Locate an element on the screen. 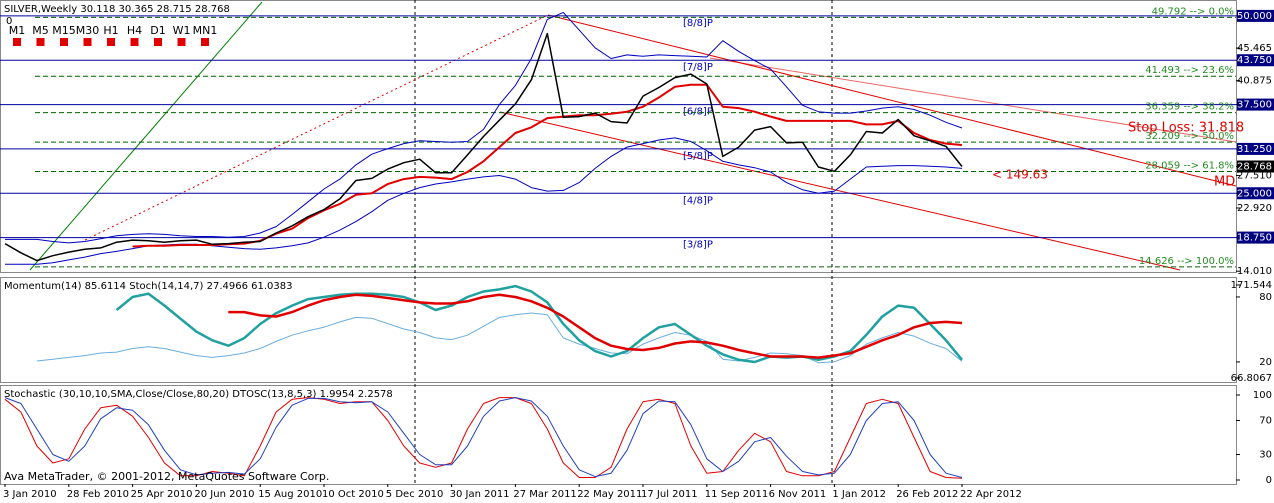 This screenshot has width=1274, height=503. annotation: < 149.63 is located at coordinates (1020, 175).